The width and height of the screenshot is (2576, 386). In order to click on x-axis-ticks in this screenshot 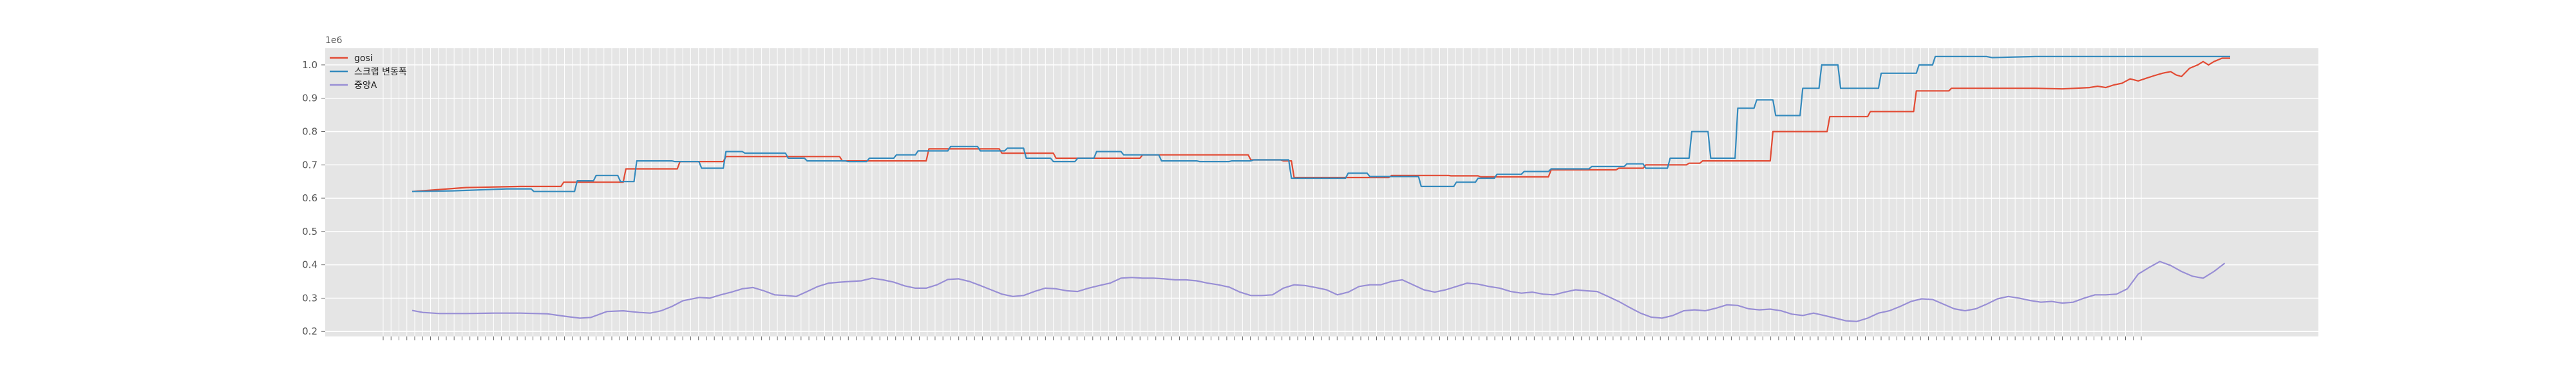, I will do `click(1262, 338)`.